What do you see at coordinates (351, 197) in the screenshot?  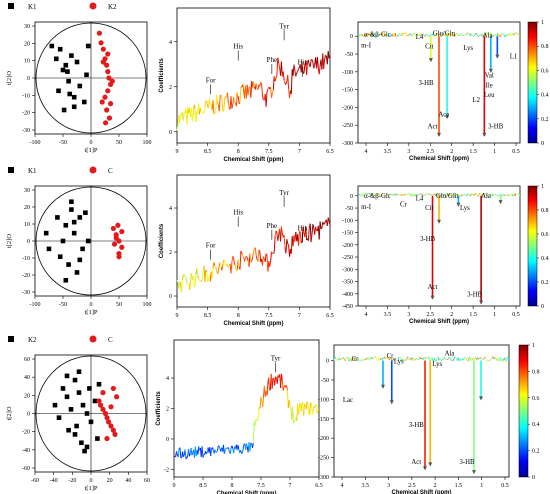 I see `y-tick-label: 0` at bounding box center [351, 197].